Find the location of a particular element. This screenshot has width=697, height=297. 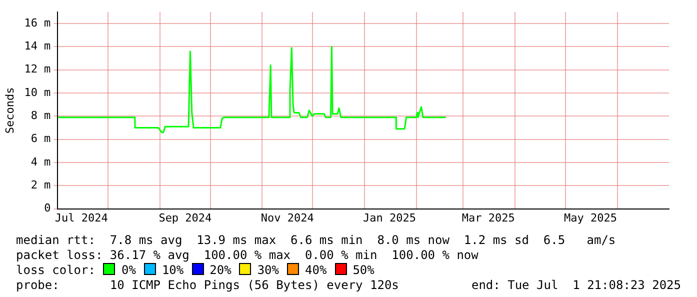

legend-label: 40% is located at coordinates (316, 270).